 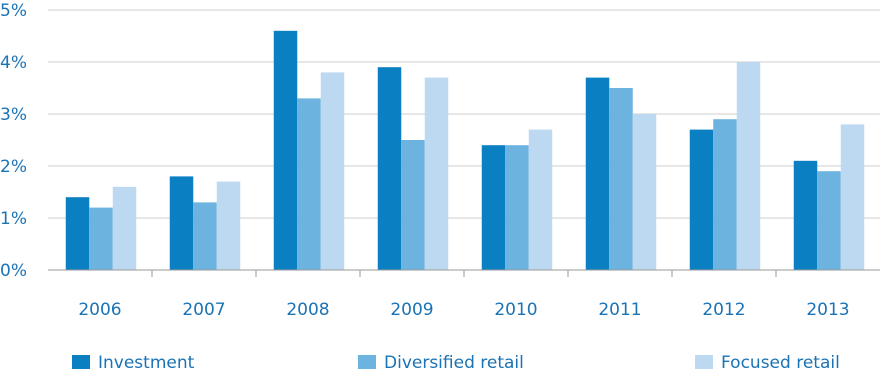 What do you see at coordinates (146, 363) in the screenshot?
I see `legend-label: Investment` at bounding box center [146, 363].